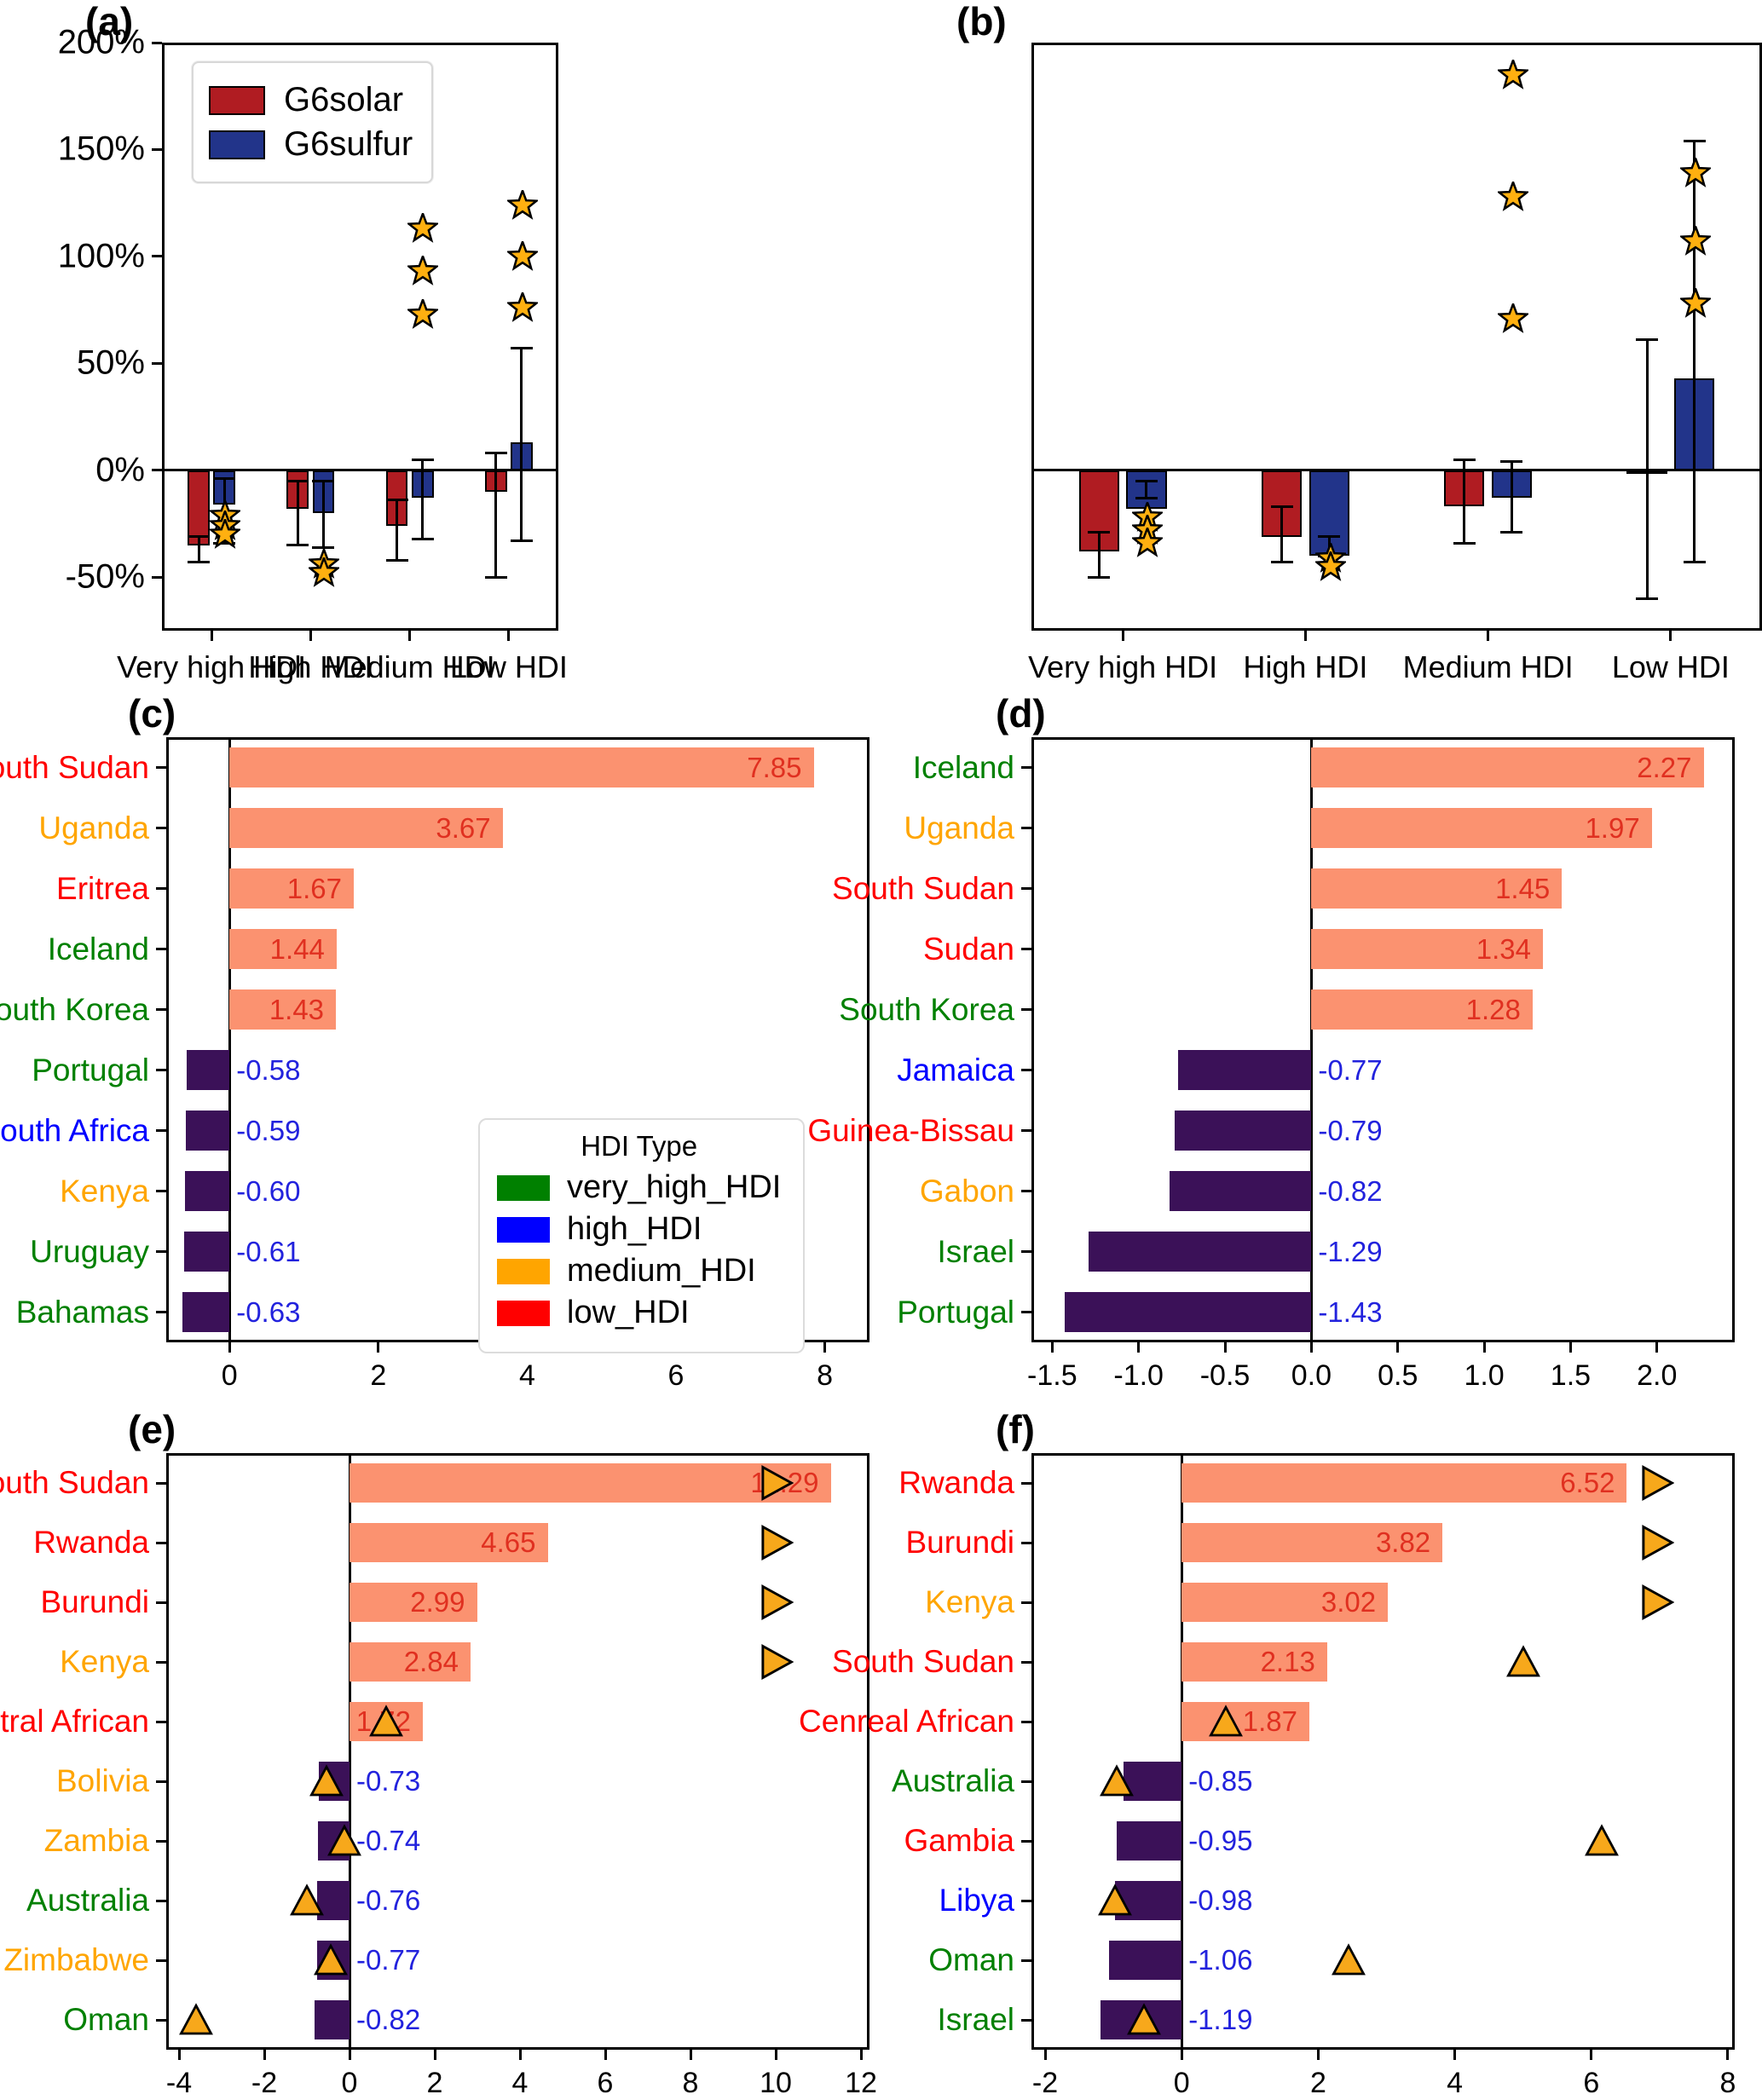 This screenshot has height=2100, width=1762. I want to click on bar-value-label: -0.77, so click(1350, 1070).